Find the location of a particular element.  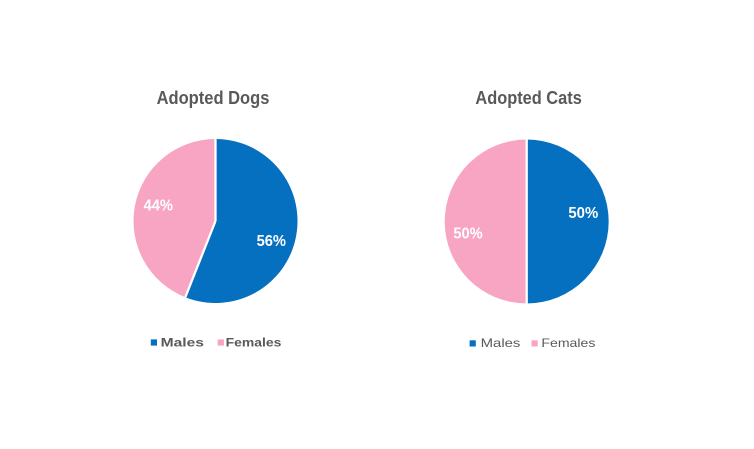

svg-text: Adopted Dogs is located at coordinates (213, 98).